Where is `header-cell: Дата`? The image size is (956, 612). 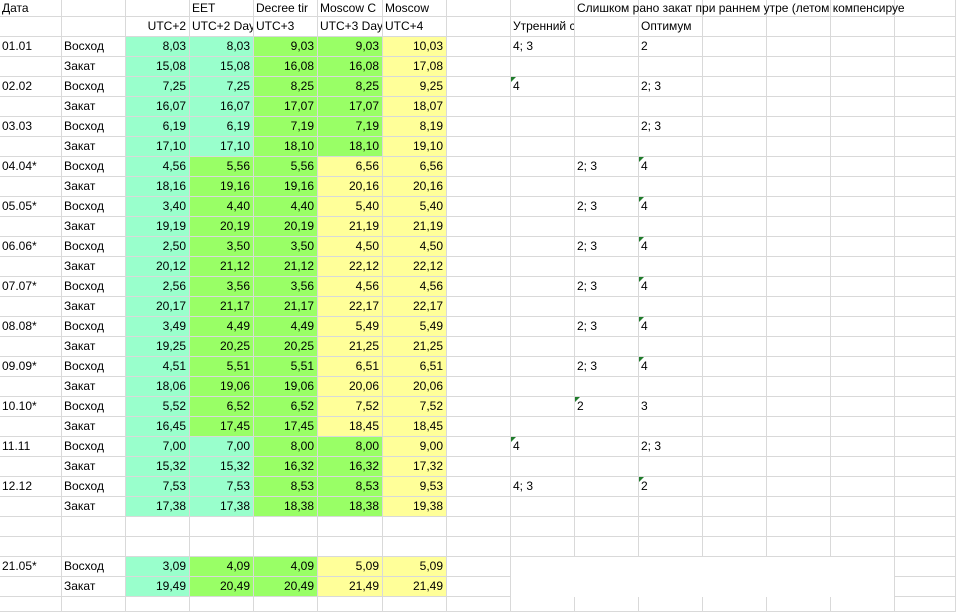 header-cell: Дата is located at coordinates (31, 8).